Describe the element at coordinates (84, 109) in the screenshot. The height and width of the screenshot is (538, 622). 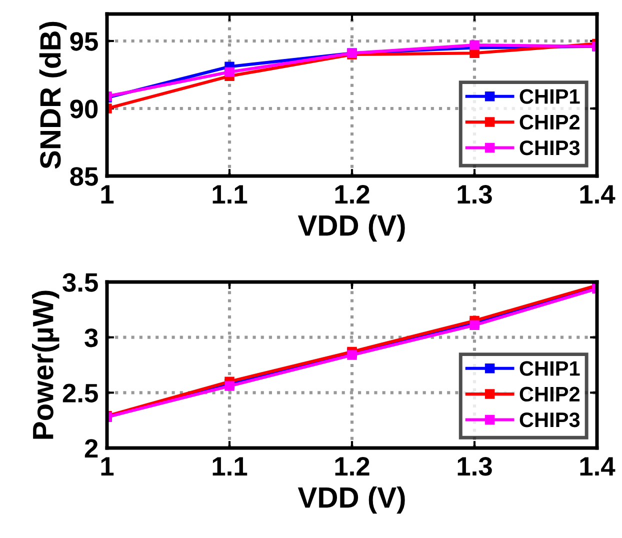
I see `y-tick-label: 90` at that location.